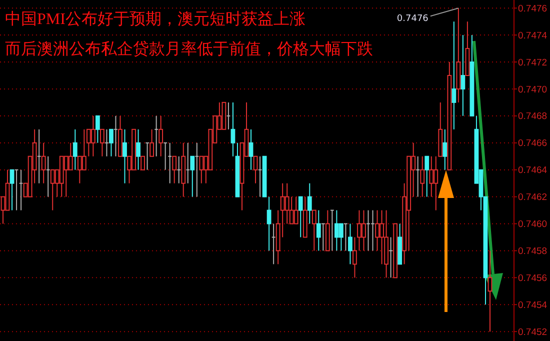 This screenshot has height=341, width=550. Describe the element at coordinates (533, 116) in the screenshot. I see `y-tick-label: 0.7468` at that location.